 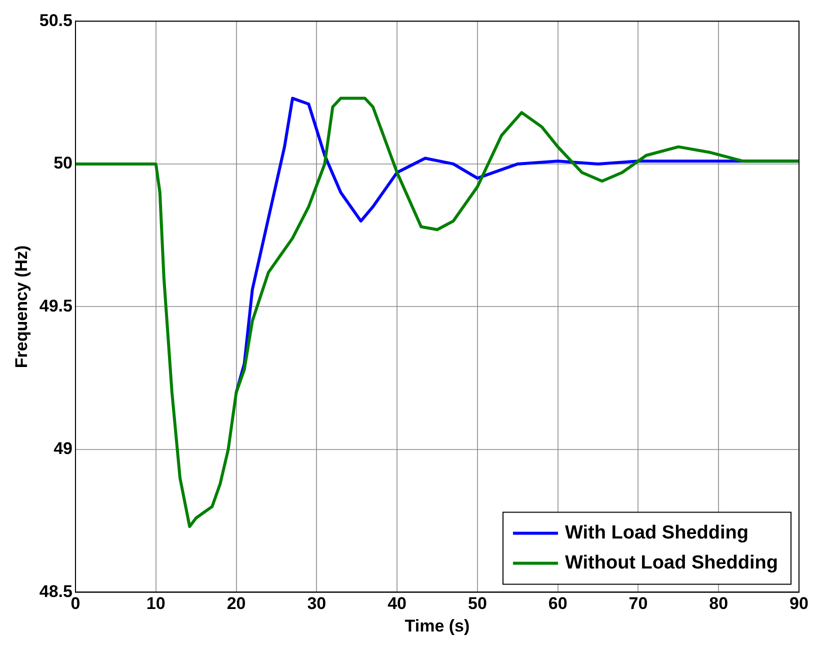 What do you see at coordinates (55, 20) in the screenshot?
I see `y-tick-label: 50.5` at bounding box center [55, 20].